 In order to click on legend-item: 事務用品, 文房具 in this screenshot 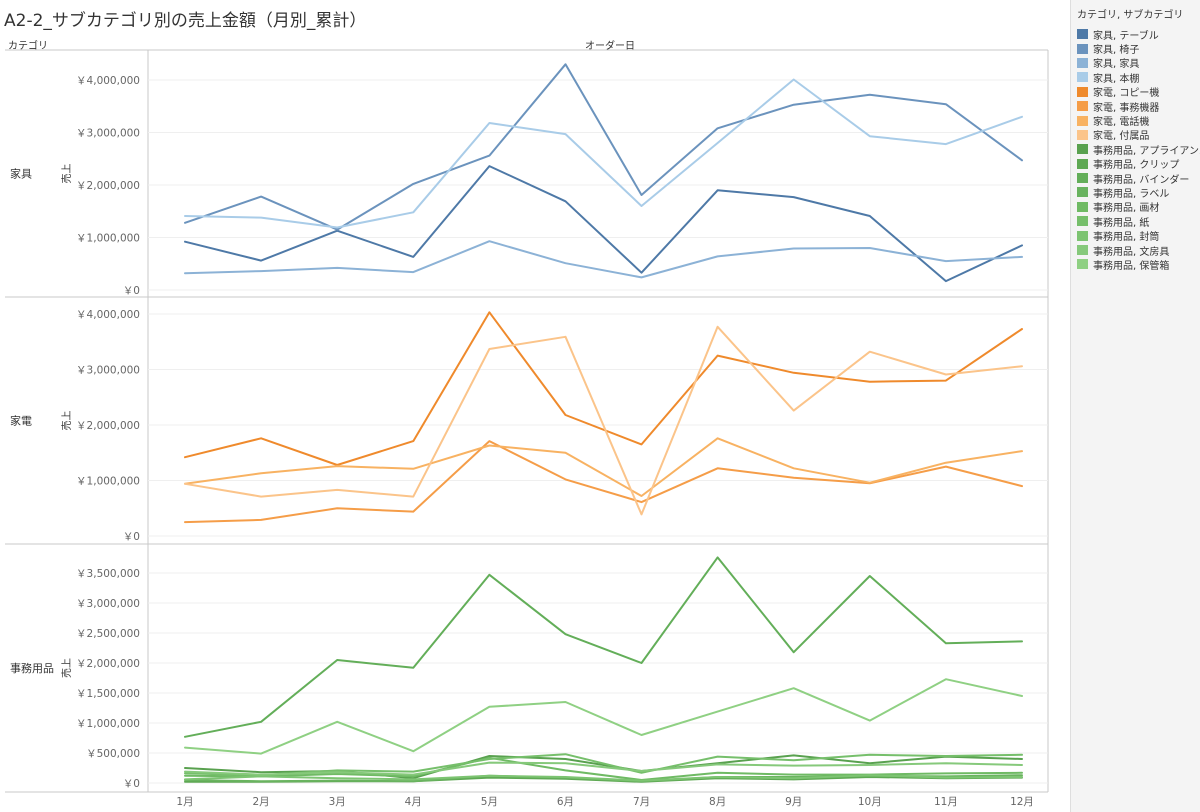, I will do `click(1135, 250)`.